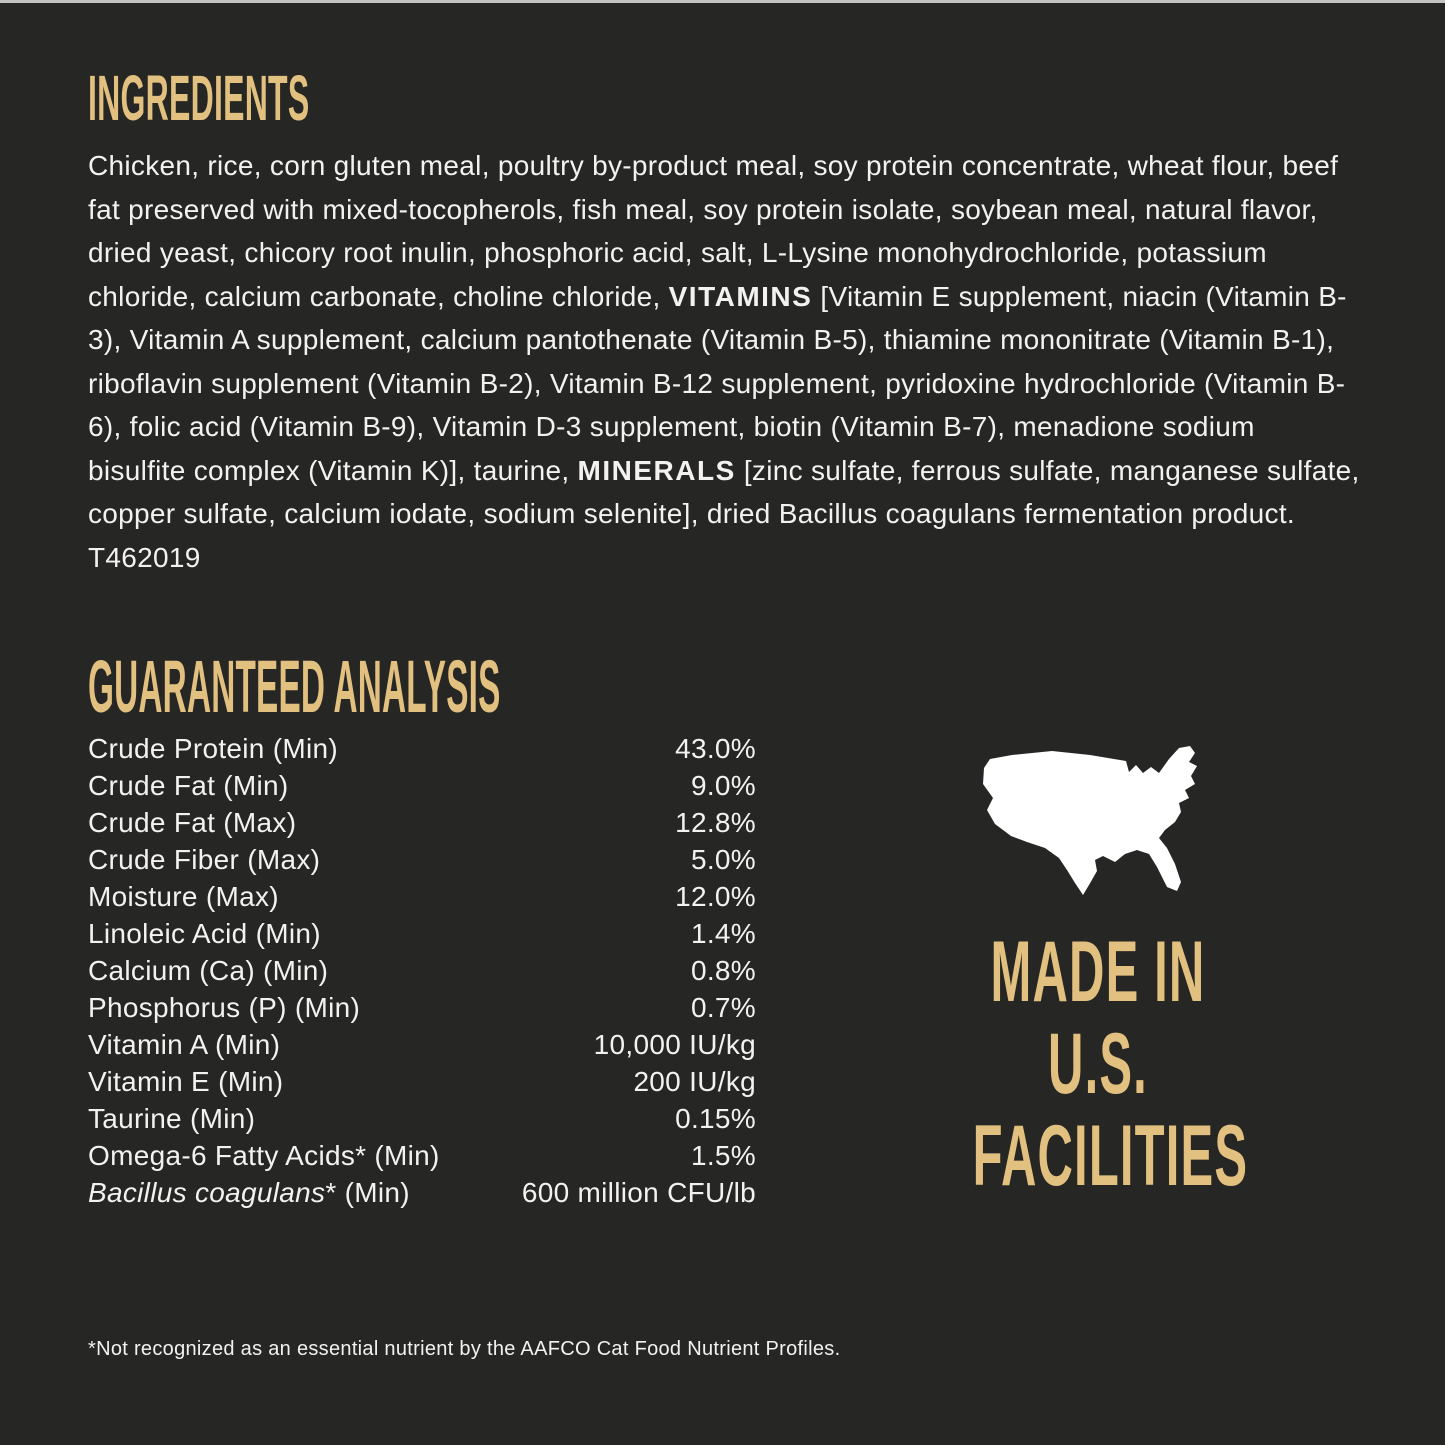 The height and width of the screenshot is (1445, 1445). What do you see at coordinates (422, 822) in the screenshot?
I see `analysis-row: Crude Fat (Max) 12.8%` at bounding box center [422, 822].